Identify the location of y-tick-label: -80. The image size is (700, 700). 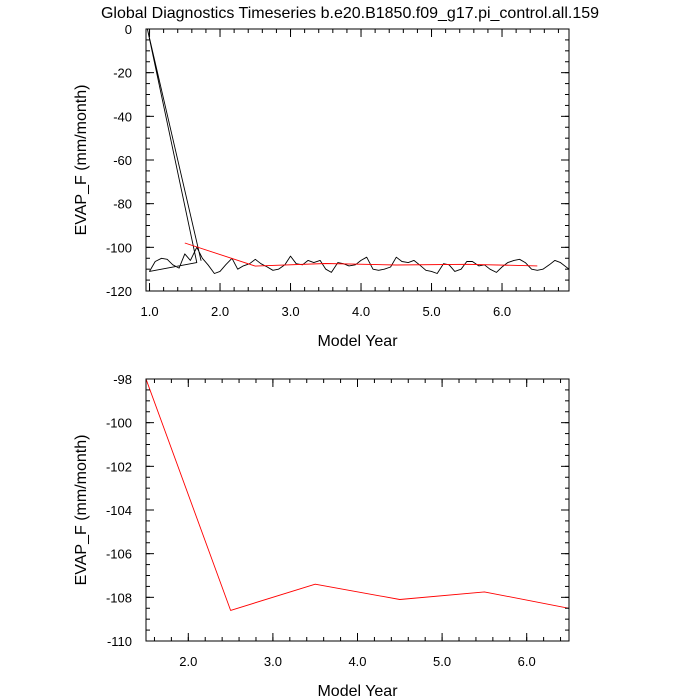
(122, 204).